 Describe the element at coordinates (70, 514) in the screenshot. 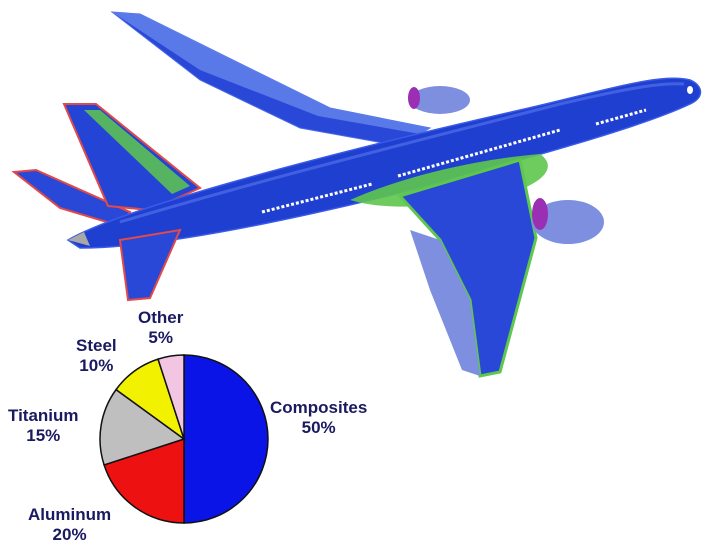

I see `label-aluminum-name: Aluminum` at that location.